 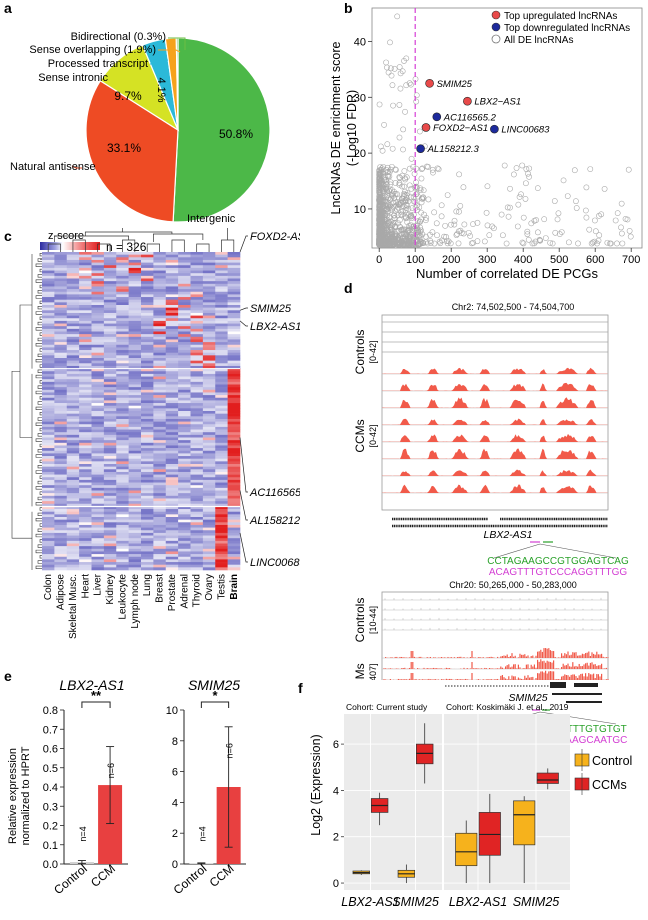 I want to click on heatmap-col-heart: Heart, so click(x=85, y=586).